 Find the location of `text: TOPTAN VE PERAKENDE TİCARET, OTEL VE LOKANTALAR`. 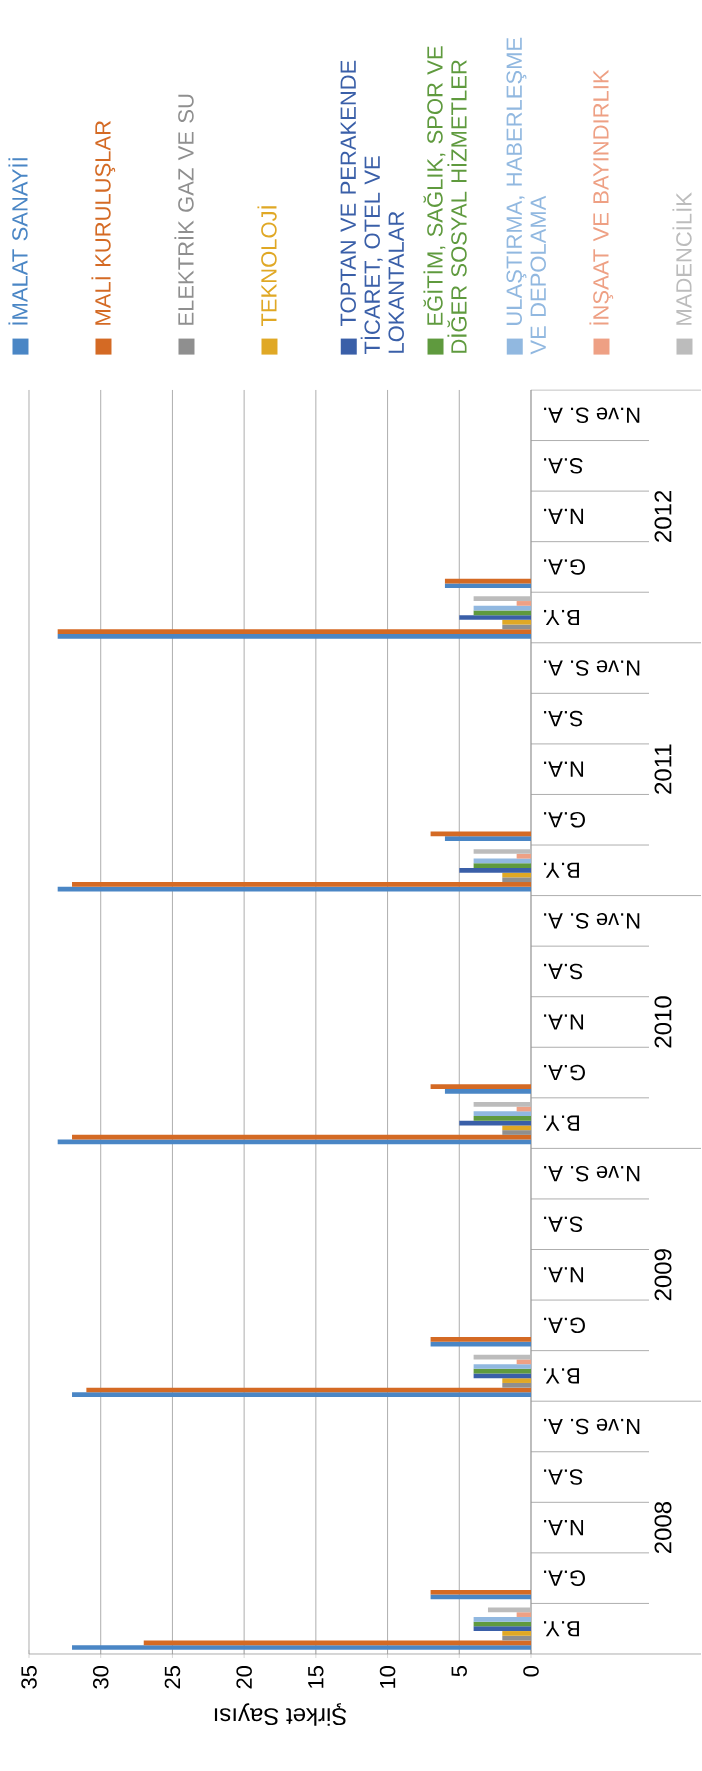

text: TOPTAN VE PERAKENDE TİCARET, OTEL VE LOKANTALAR is located at coordinates (372, 207).